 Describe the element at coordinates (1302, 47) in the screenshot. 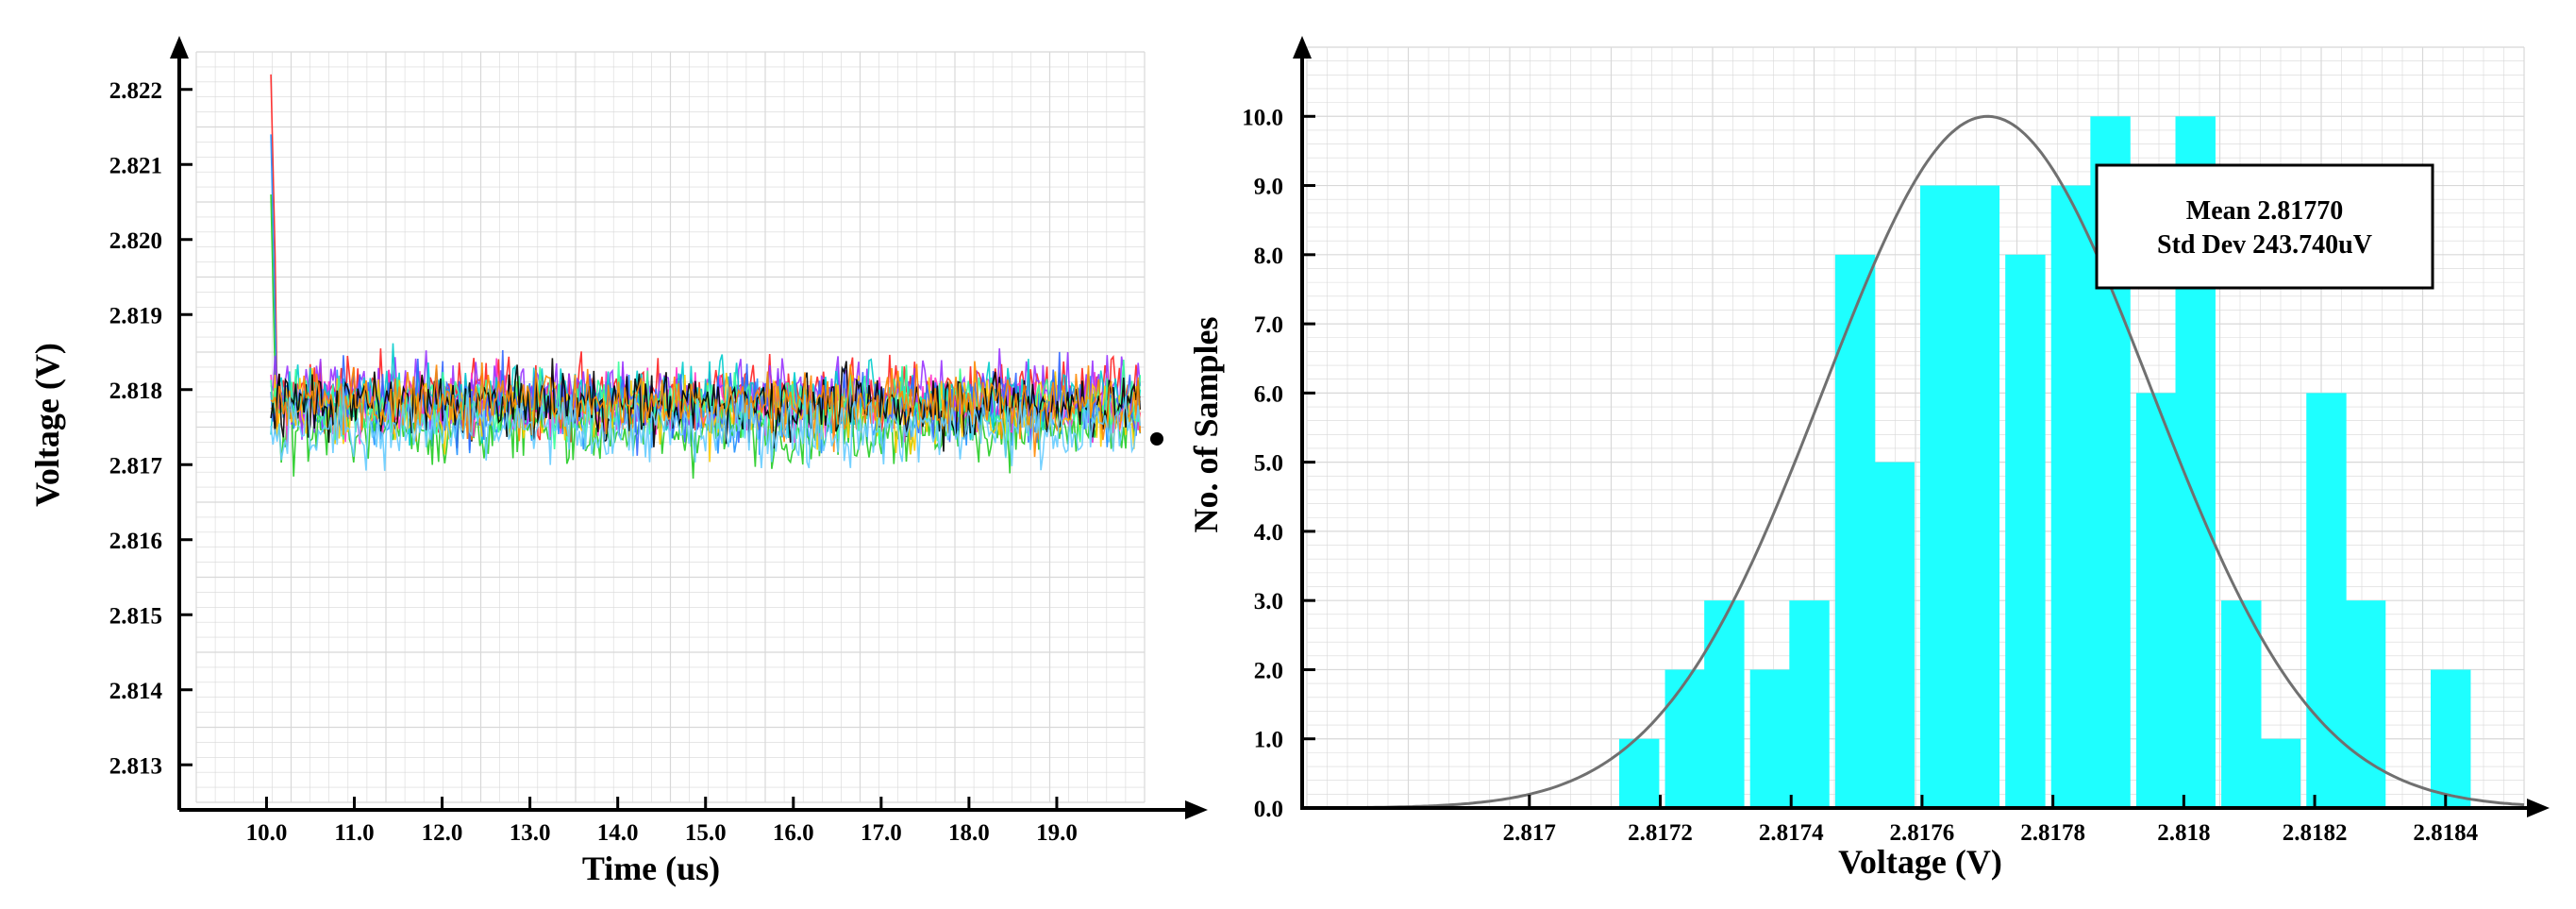

I see `right-y-axis-arrow-icon` at that location.